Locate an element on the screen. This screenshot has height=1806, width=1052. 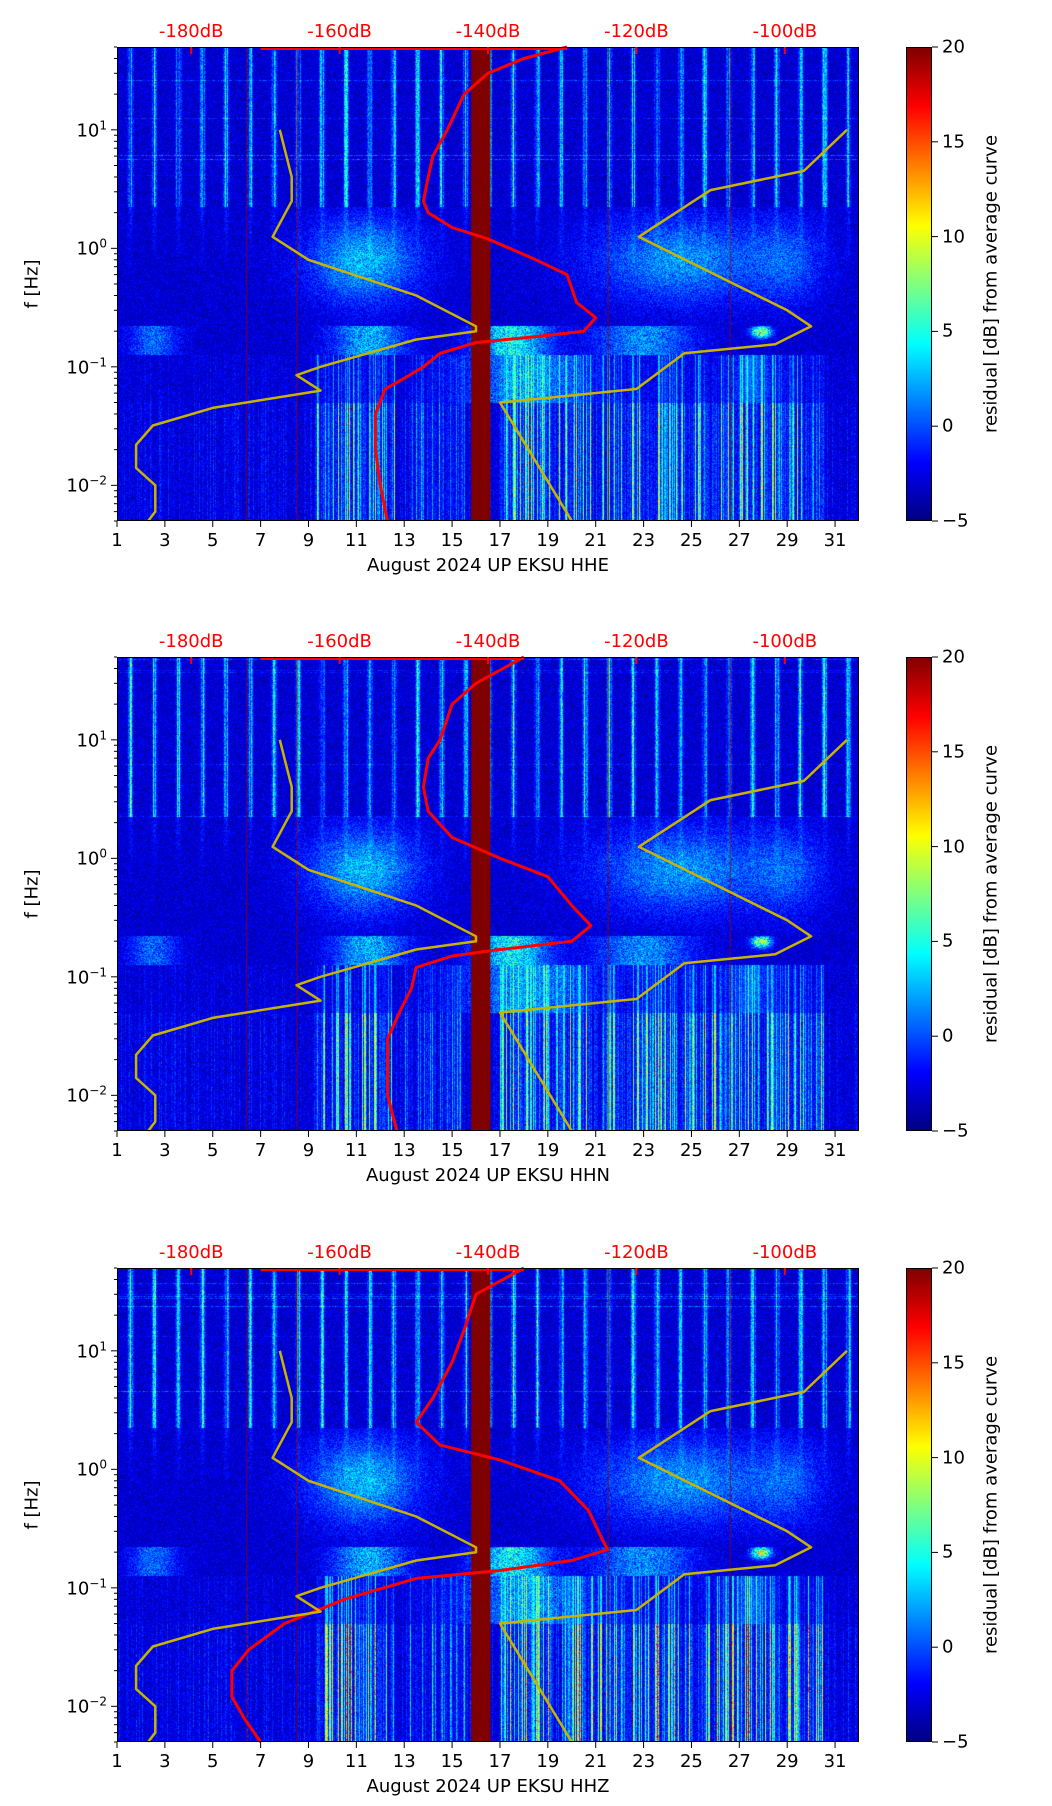
x-tick-label: 17 is located at coordinates (500, 1761).